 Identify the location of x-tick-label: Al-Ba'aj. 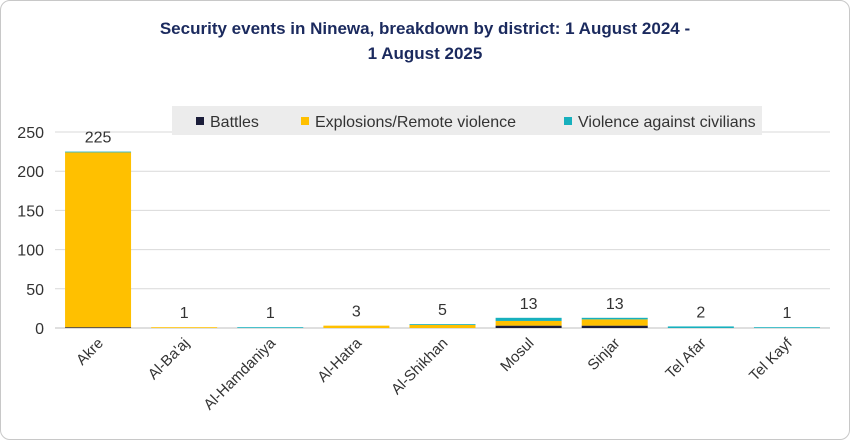
(169, 359).